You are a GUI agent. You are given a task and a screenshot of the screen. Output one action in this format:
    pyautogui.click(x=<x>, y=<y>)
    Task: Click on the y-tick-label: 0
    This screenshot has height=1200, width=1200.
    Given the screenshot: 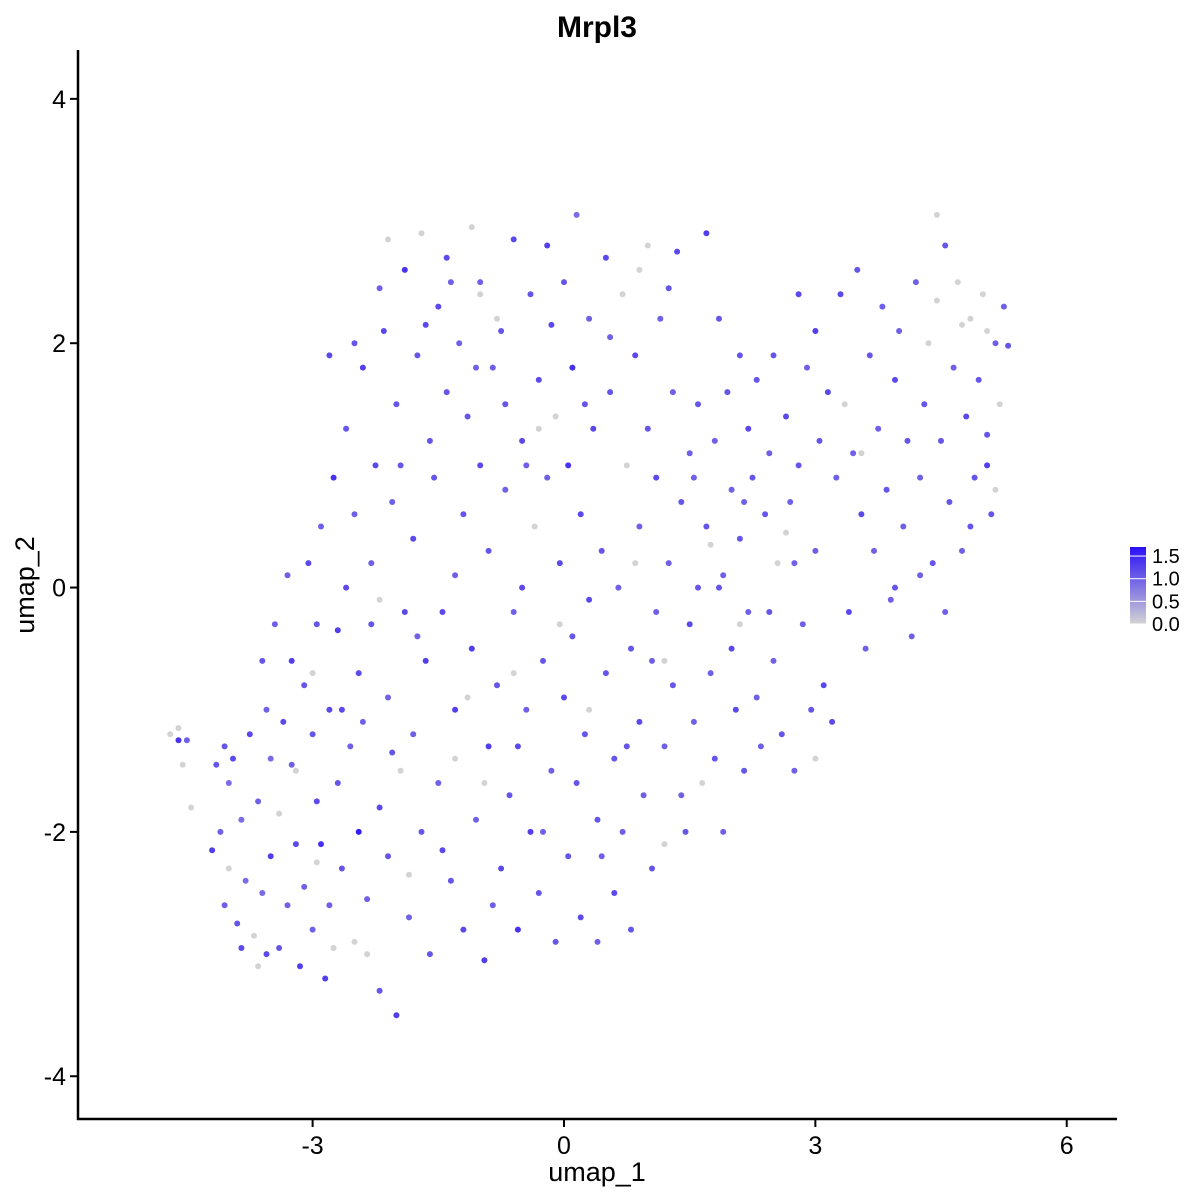 What is the action you would take?
    pyautogui.click(x=59, y=589)
    